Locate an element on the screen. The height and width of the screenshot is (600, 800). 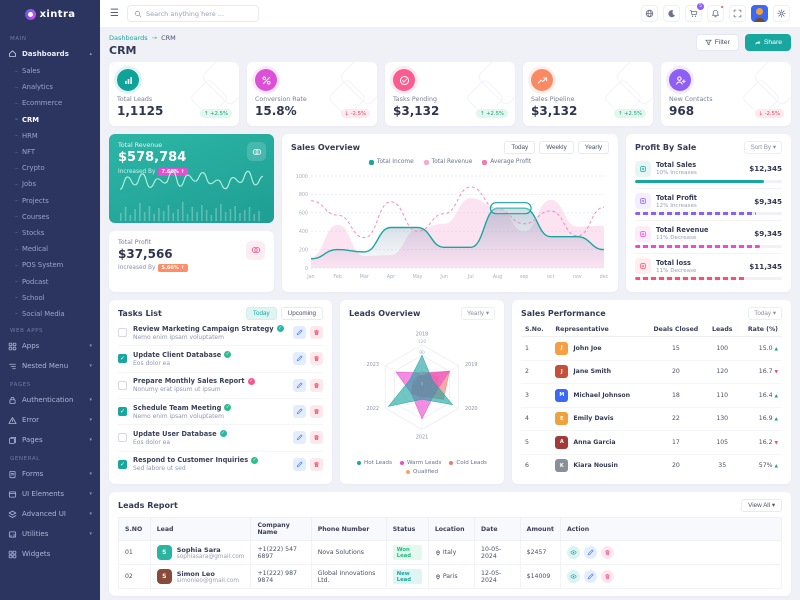
sidebar-item-pos-system: – POS System is located at coordinates (39, 265).